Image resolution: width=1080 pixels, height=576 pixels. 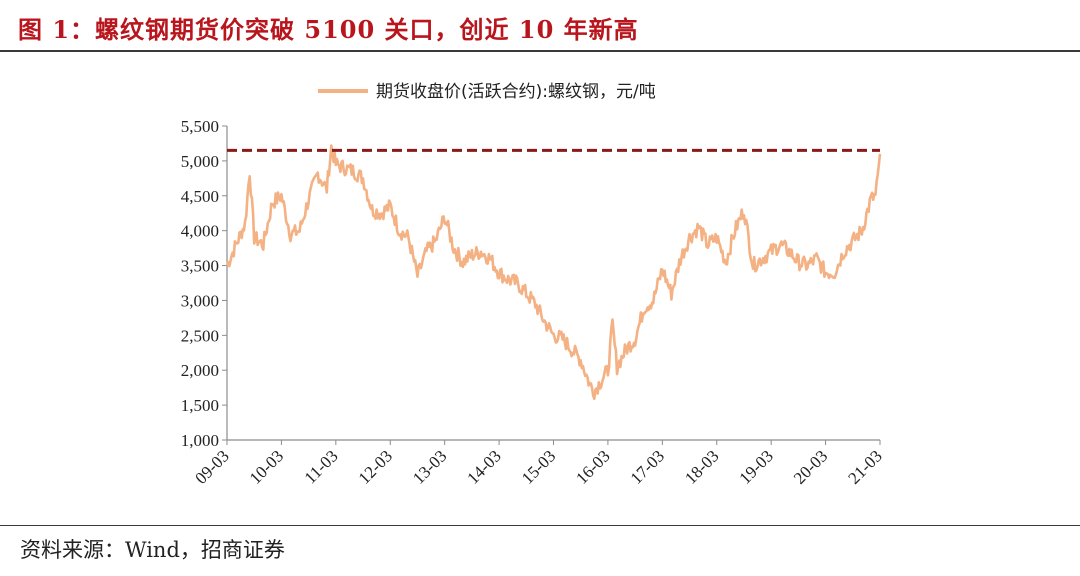 What do you see at coordinates (516, 92) in the screenshot?
I see `legend-label: 期货收盘价(活跃合约):螺纹钢，元/吨` at bounding box center [516, 92].